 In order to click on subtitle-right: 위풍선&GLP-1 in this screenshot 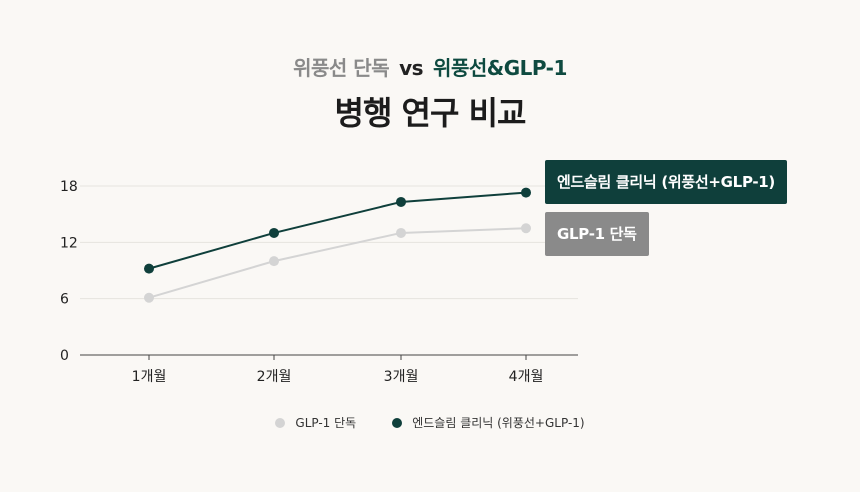, I will do `click(500, 68)`.